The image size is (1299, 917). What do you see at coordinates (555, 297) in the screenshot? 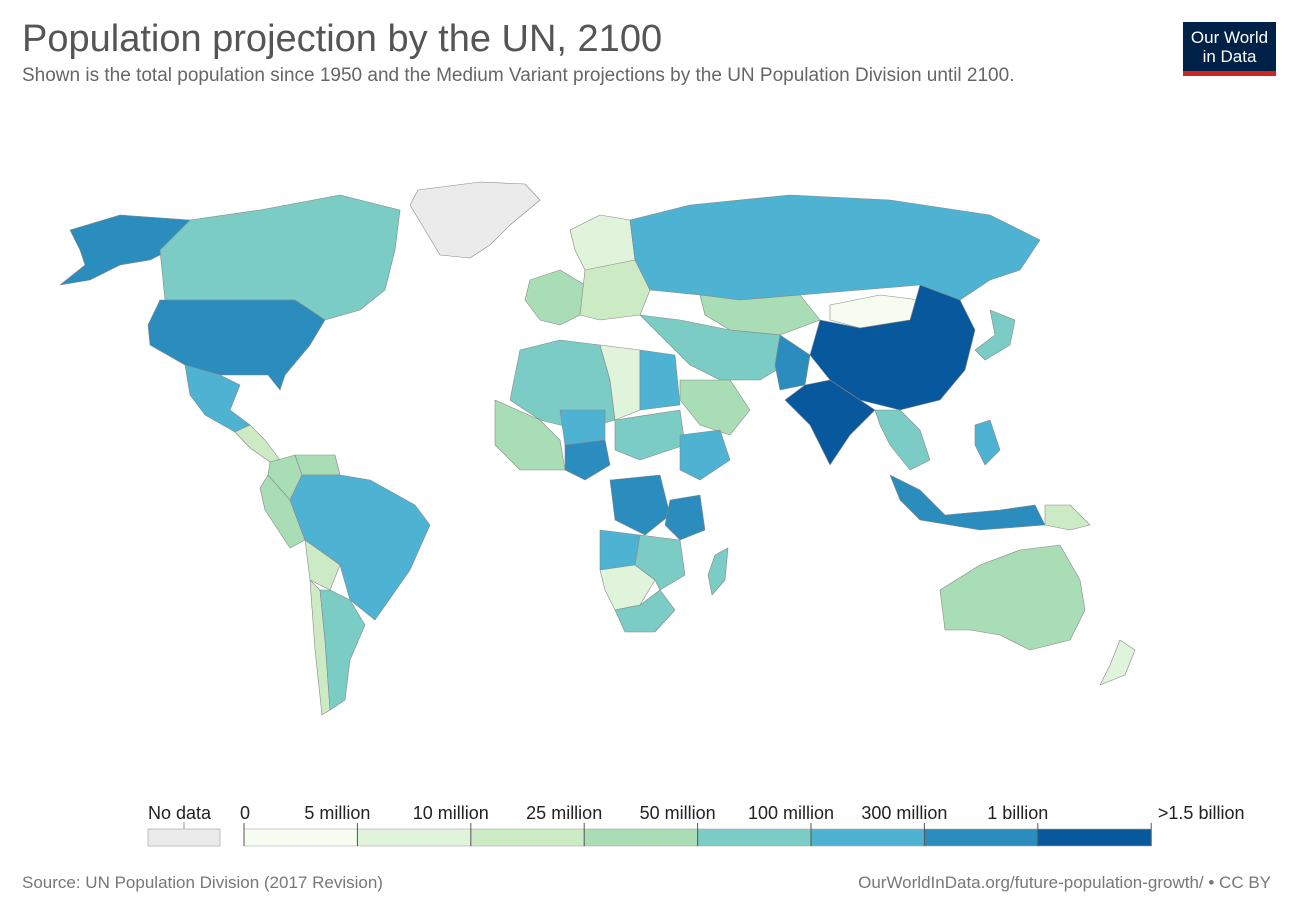
I see `region-western-europe` at bounding box center [555, 297].